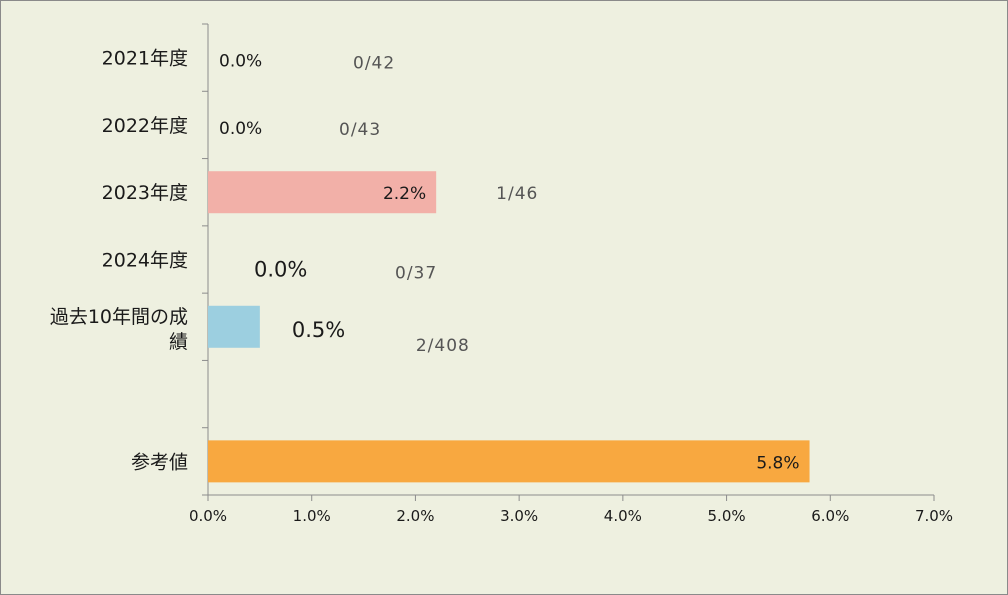 The height and width of the screenshot is (595, 1008). What do you see at coordinates (415, 516) in the screenshot?
I see `x-tick-label: 2.0%` at bounding box center [415, 516].